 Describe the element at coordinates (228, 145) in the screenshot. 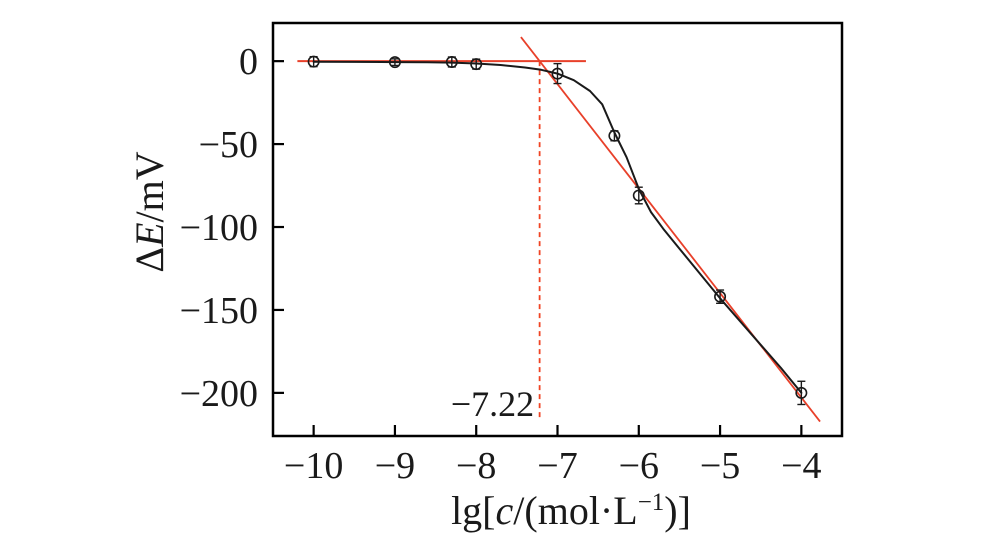

I see `y-tick-label: −50` at that location.